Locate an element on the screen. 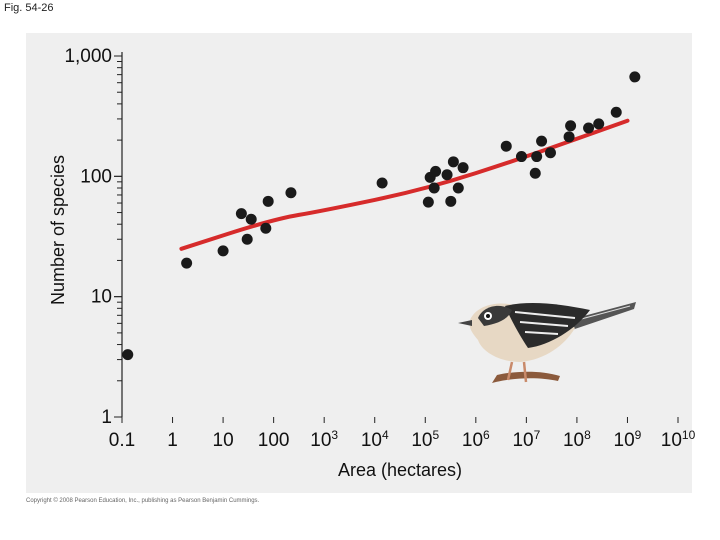 Image resolution: width=720 pixels, height=540 pixels. y-tick-label: 100 is located at coordinates (96, 176).